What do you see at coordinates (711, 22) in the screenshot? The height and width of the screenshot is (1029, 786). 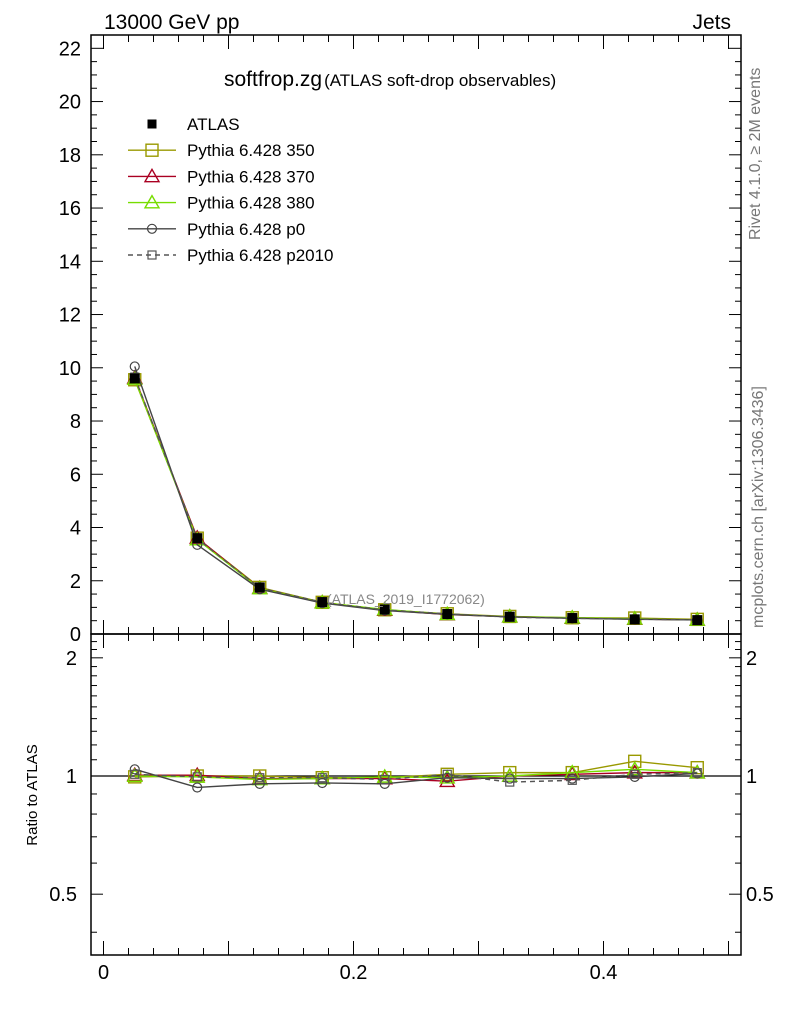 I see `header-right: Jets` at bounding box center [711, 22].